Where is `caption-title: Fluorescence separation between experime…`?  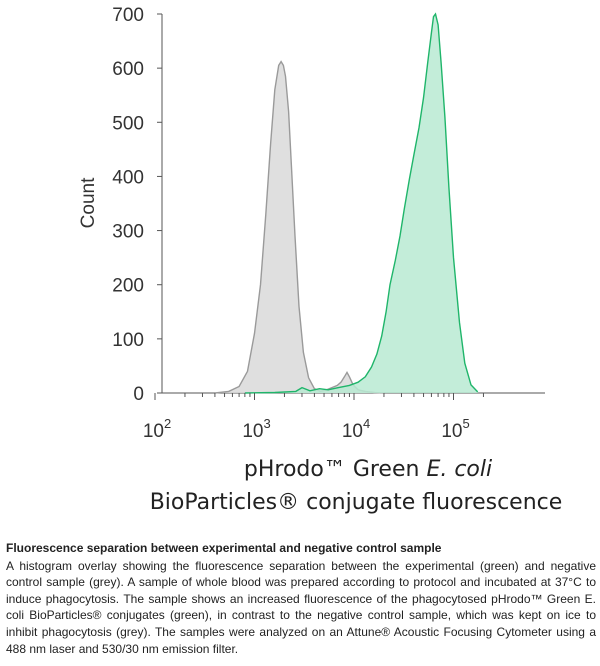 caption-title: Fluorescence separation between experime… is located at coordinates (224, 548).